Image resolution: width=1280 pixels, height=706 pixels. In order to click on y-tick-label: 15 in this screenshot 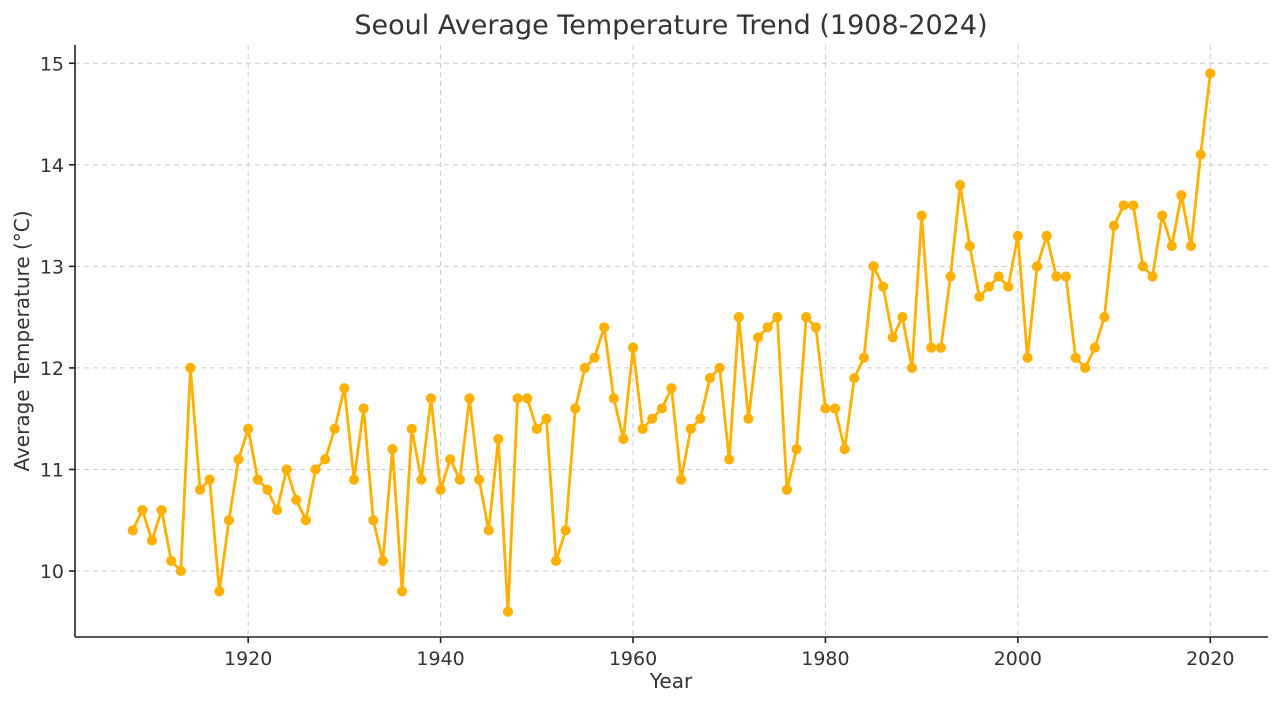, I will do `click(52, 64)`.